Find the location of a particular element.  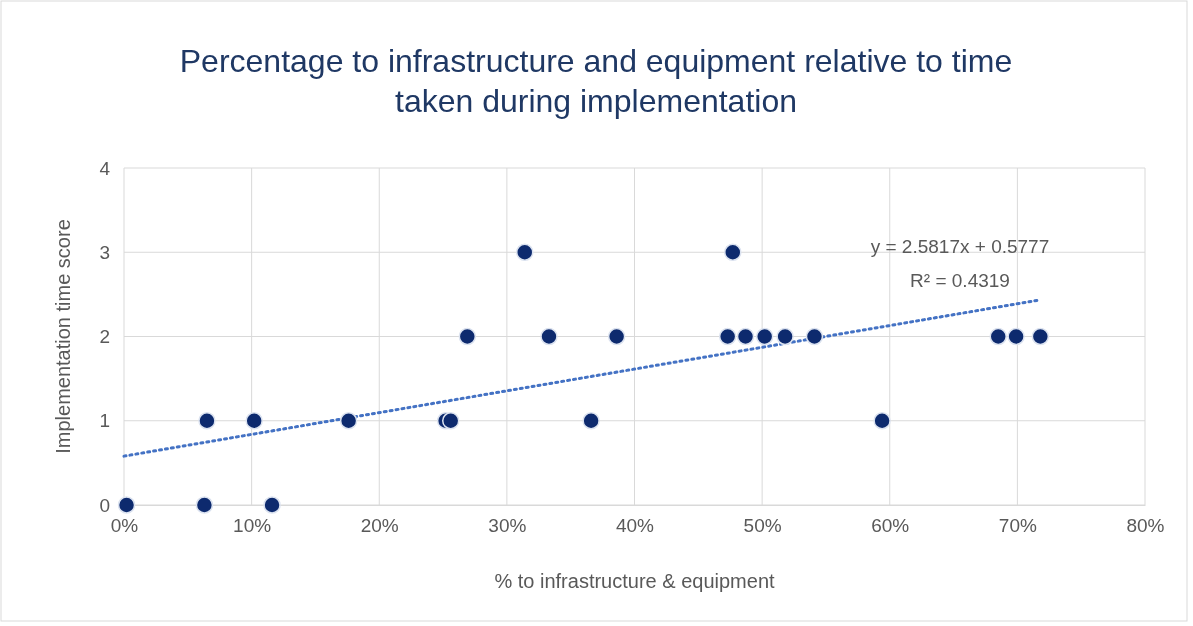

y-tick-label: 1 is located at coordinates (104, 421).